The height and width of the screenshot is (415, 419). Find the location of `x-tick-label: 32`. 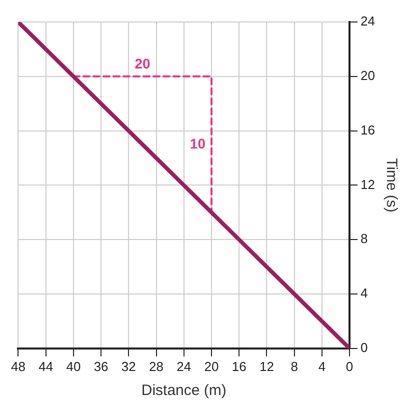

x-tick-label: 32 is located at coordinates (128, 366).